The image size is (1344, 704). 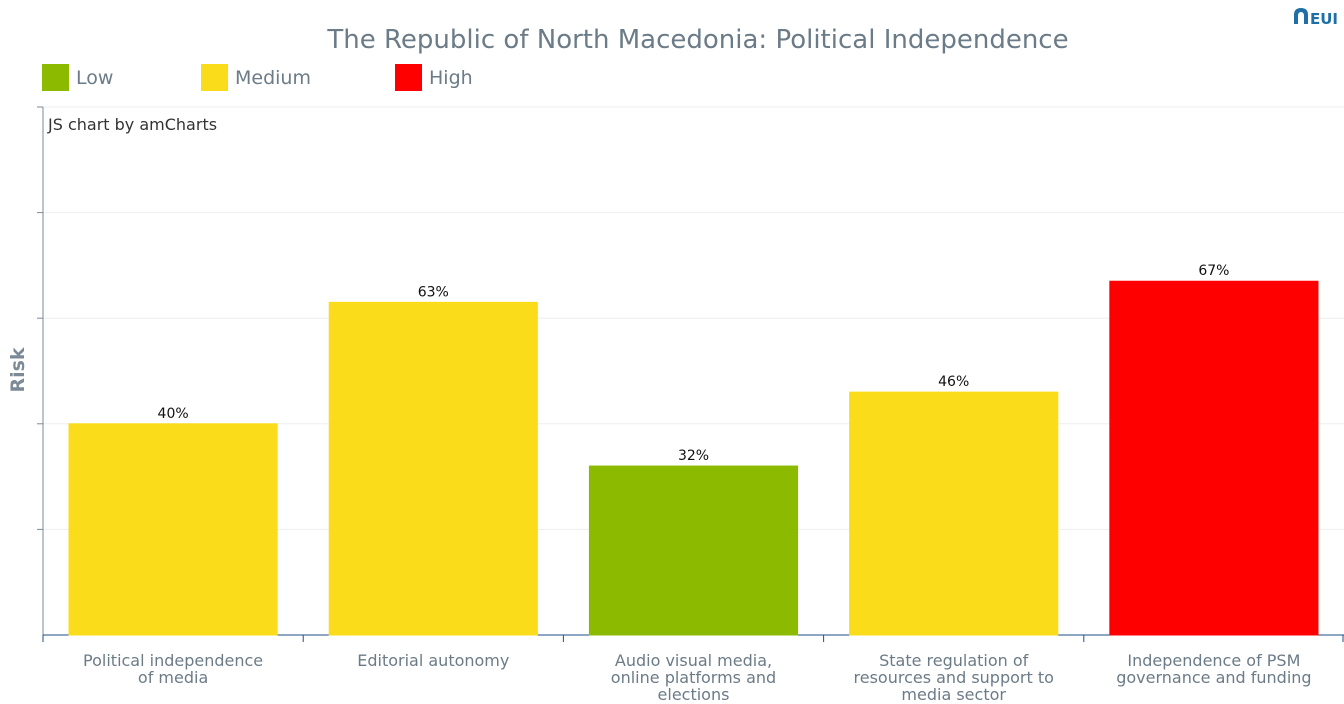 I want to click on bar-value-label: 67%, so click(x=1213, y=271).